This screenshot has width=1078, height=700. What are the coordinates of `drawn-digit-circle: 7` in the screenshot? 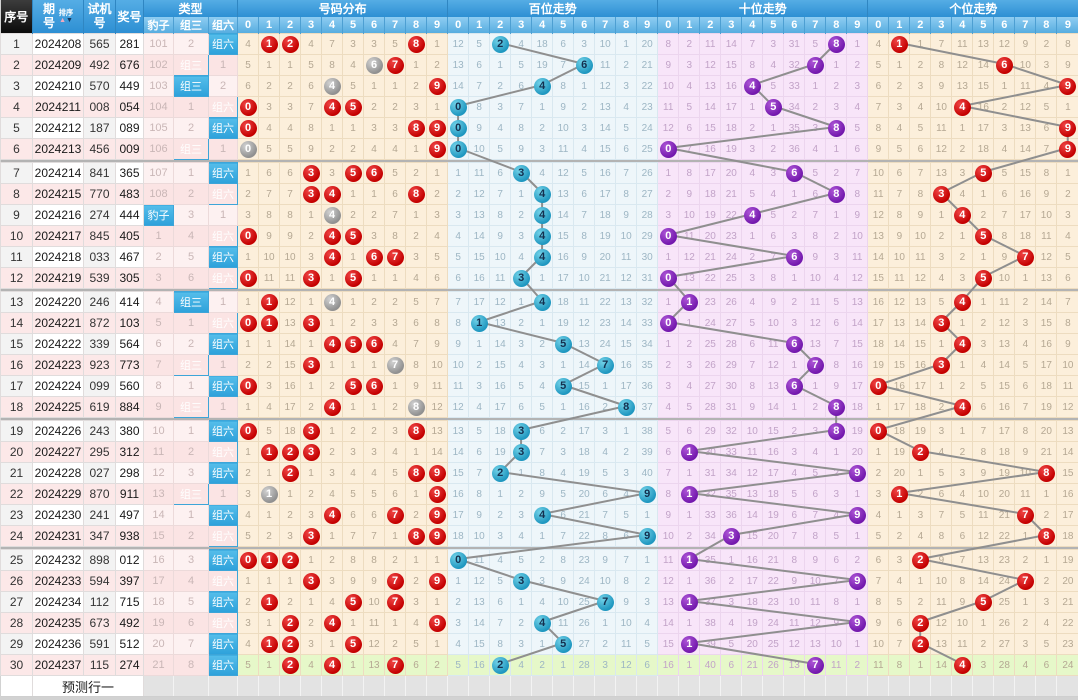 It's located at (395, 257).